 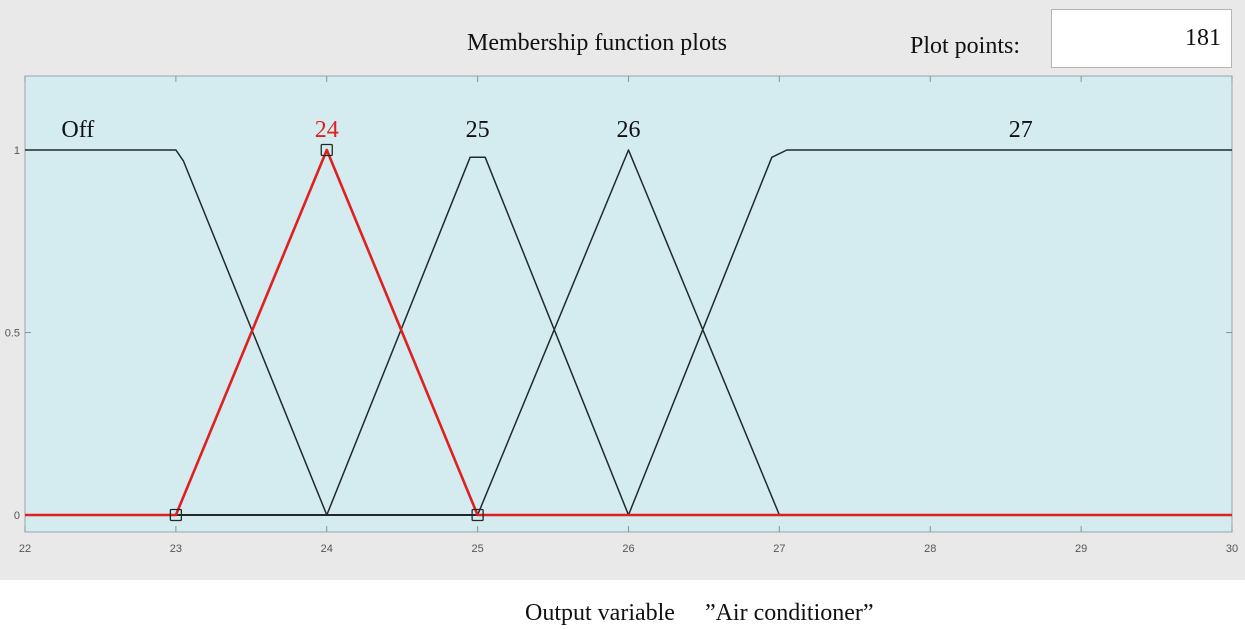 I want to click on plot-title: Membership function plots, so click(x=597, y=43).